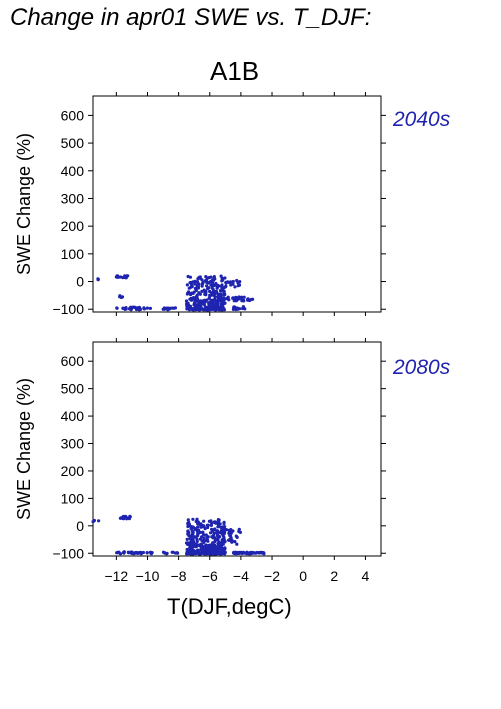  What do you see at coordinates (272, 576) in the screenshot?
I see `x-tick-label: −2` at bounding box center [272, 576].